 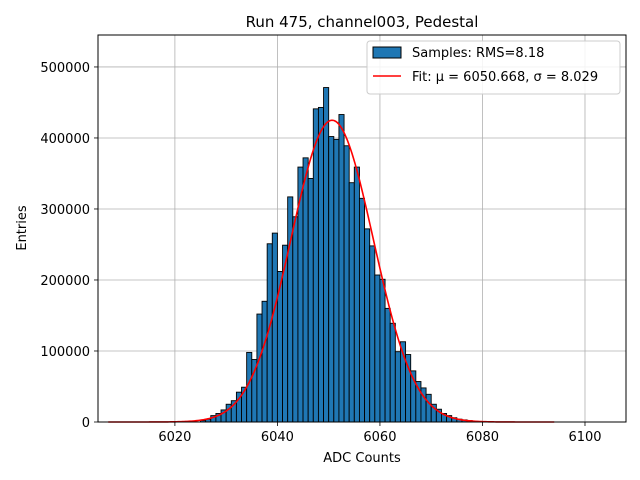 I want to click on chart-title: Run 475, channel003, Pedestal, so click(x=362, y=22).